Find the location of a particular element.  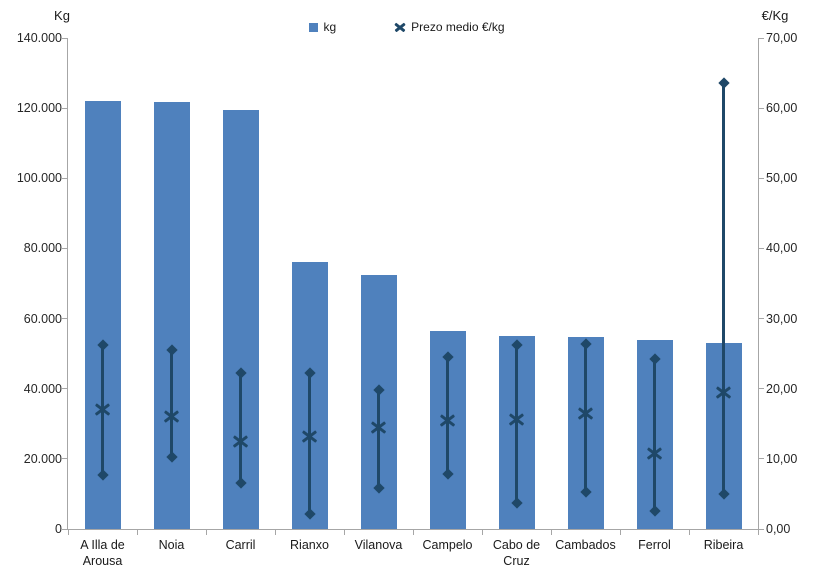

high-marker-ribeira is located at coordinates (723, 83).